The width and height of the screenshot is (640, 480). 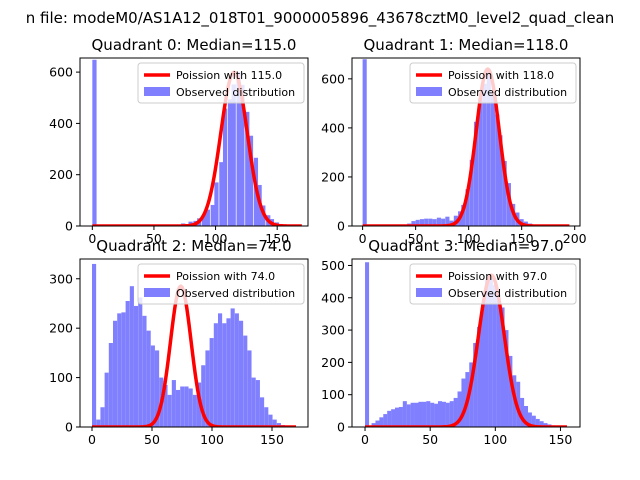 I want to click on legend: Poission with 74.0 Observed distribution, so click(x=221, y=284).